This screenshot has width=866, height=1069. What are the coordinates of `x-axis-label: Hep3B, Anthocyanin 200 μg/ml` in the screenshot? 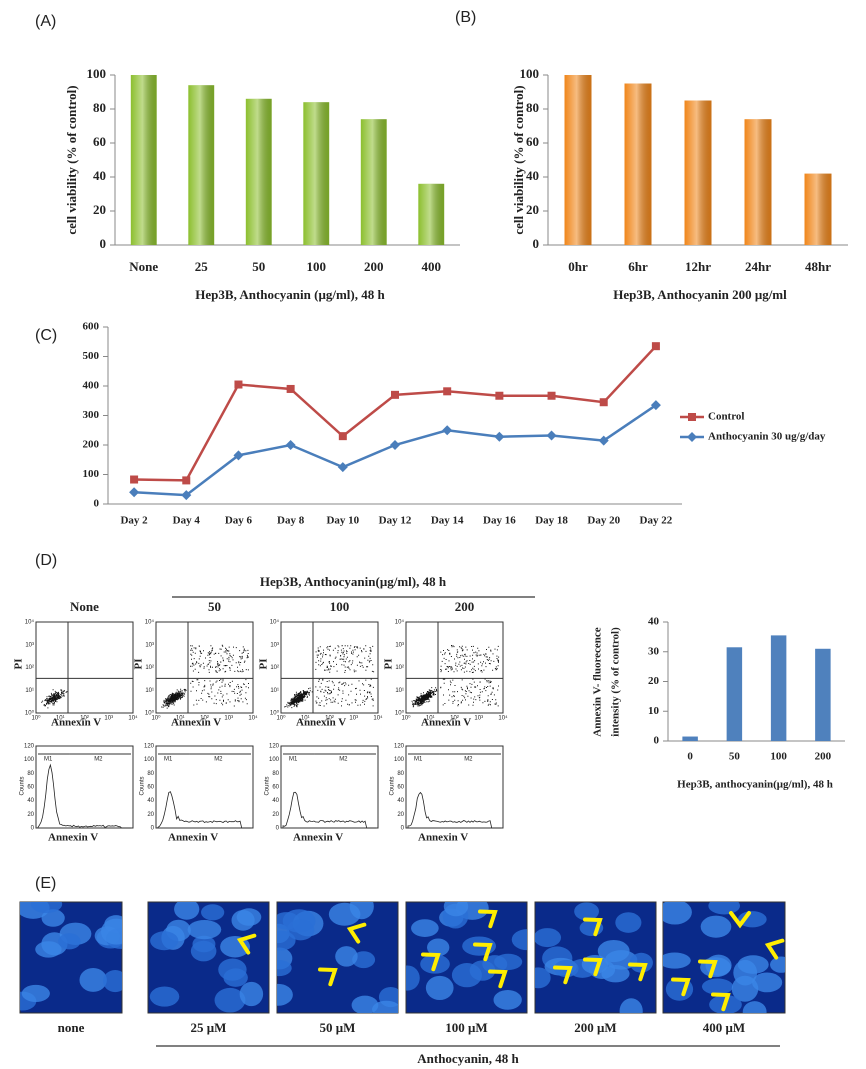 It's located at (700, 294).